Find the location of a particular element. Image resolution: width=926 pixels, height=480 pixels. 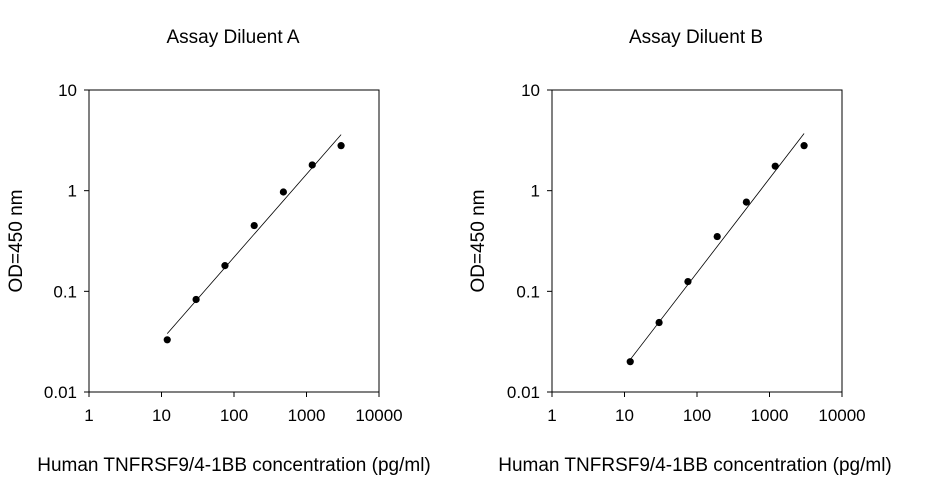

chart-title: Assay Diluent A is located at coordinates (233, 37).